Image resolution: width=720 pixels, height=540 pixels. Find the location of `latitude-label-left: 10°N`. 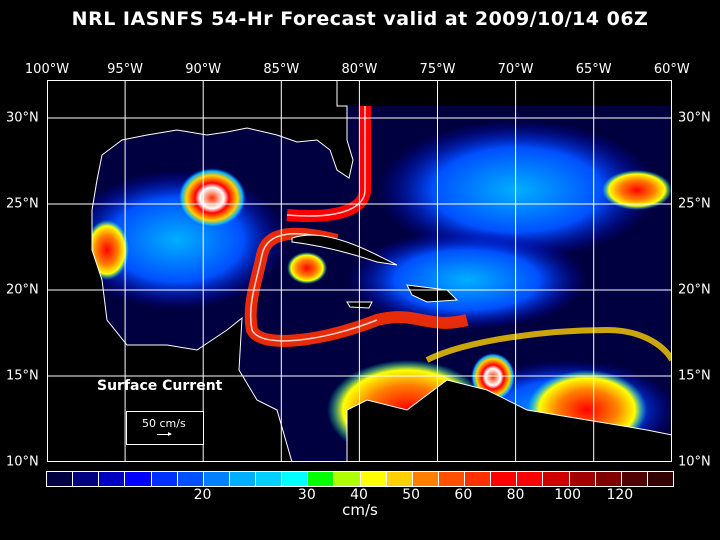

latitude-label-left: 10°N is located at coordinates (22, 462).